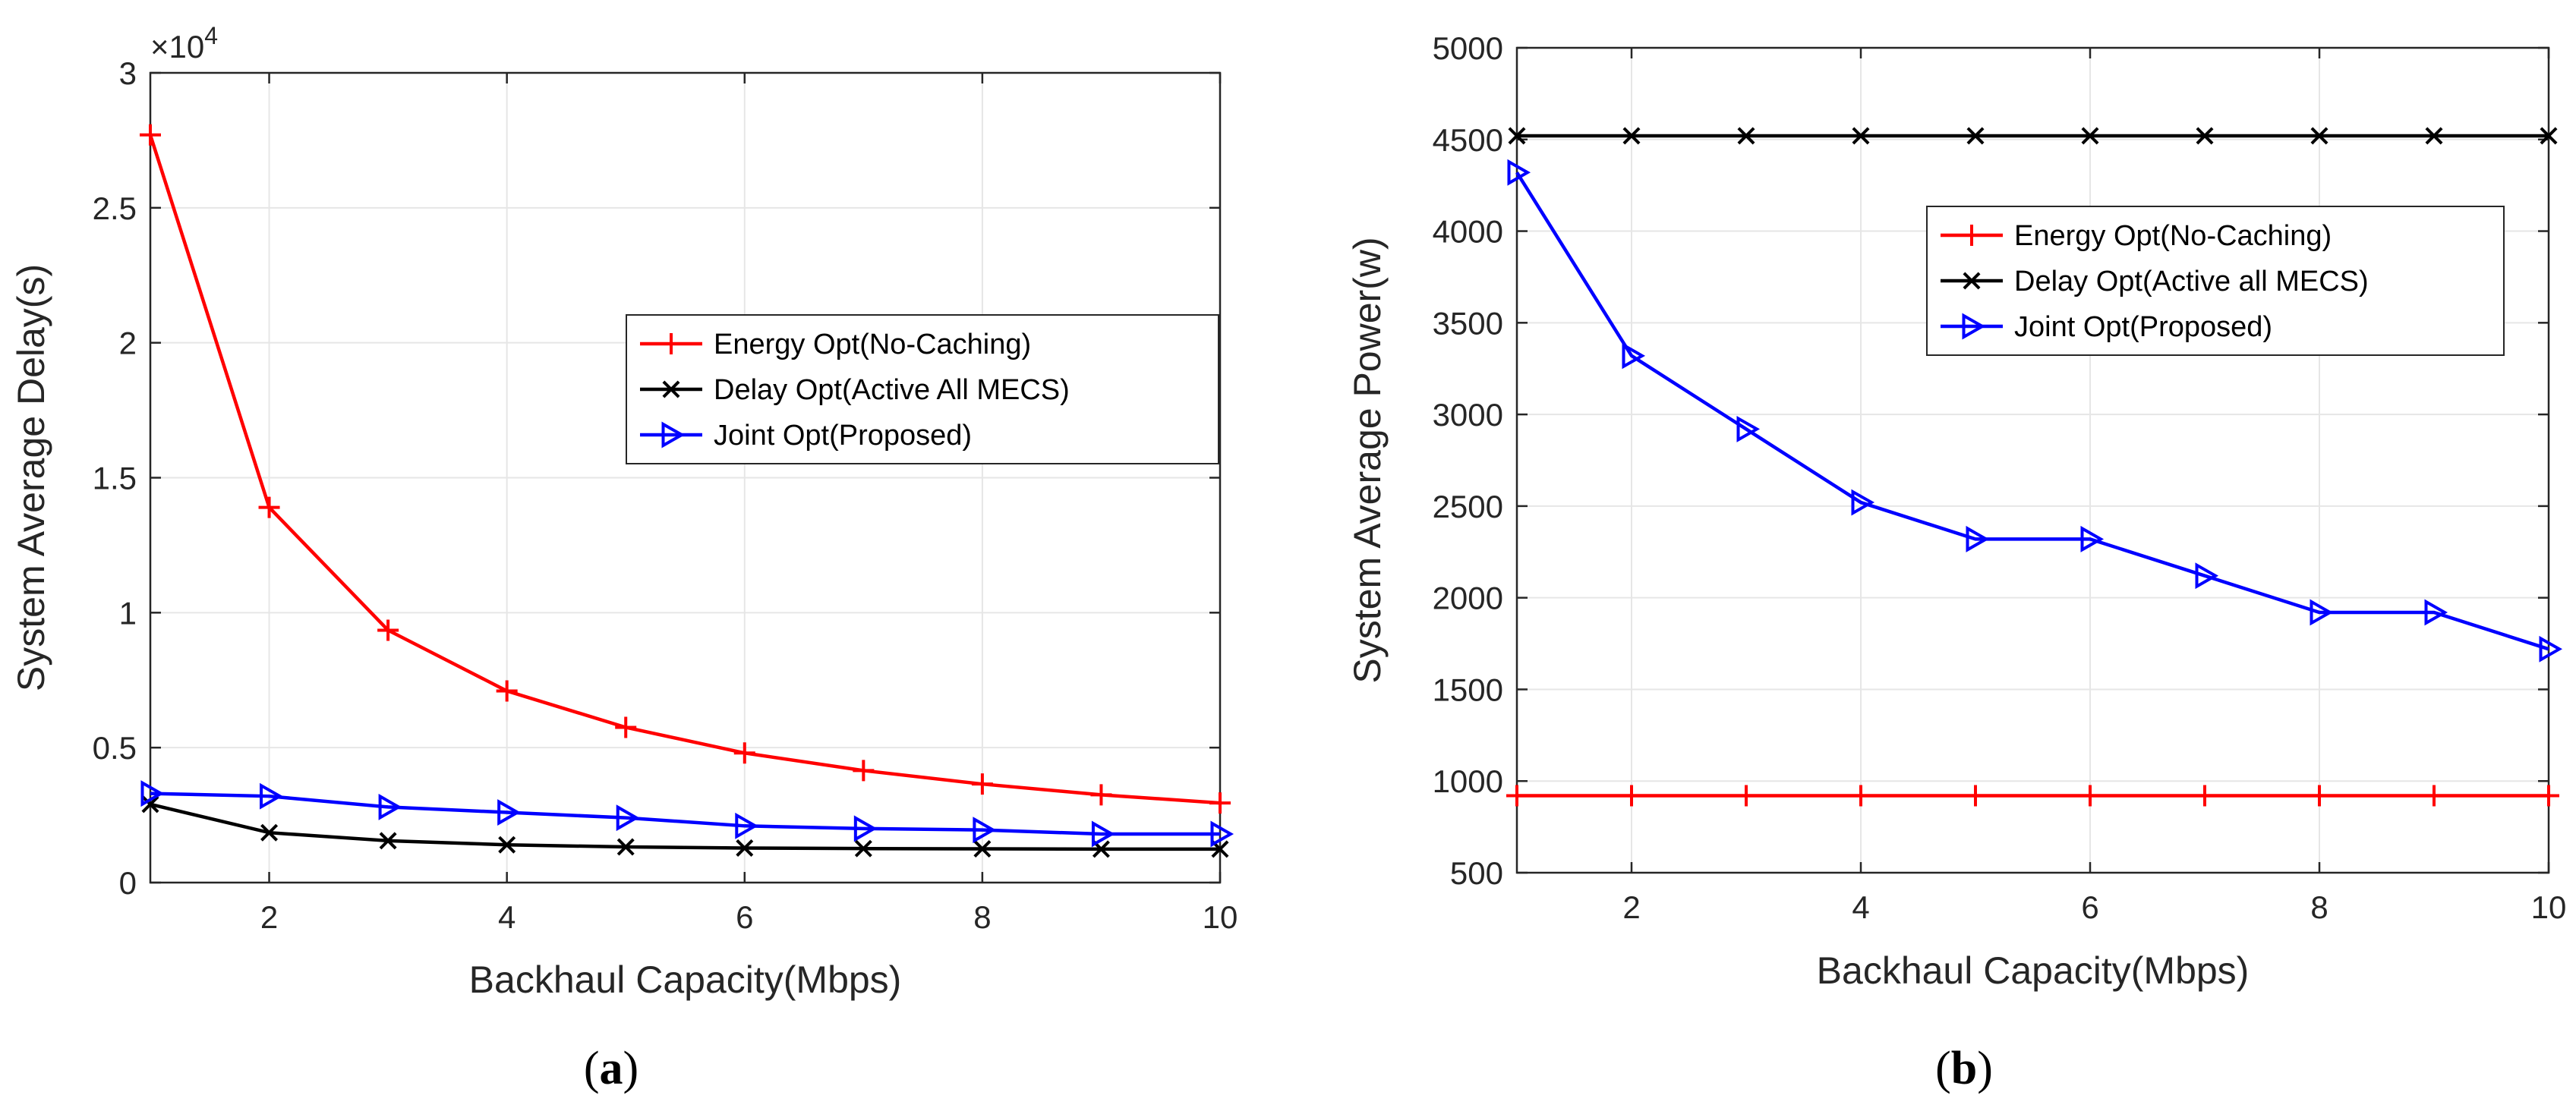  I want to click on y-tick-label: 1000, so click(1468, 781).